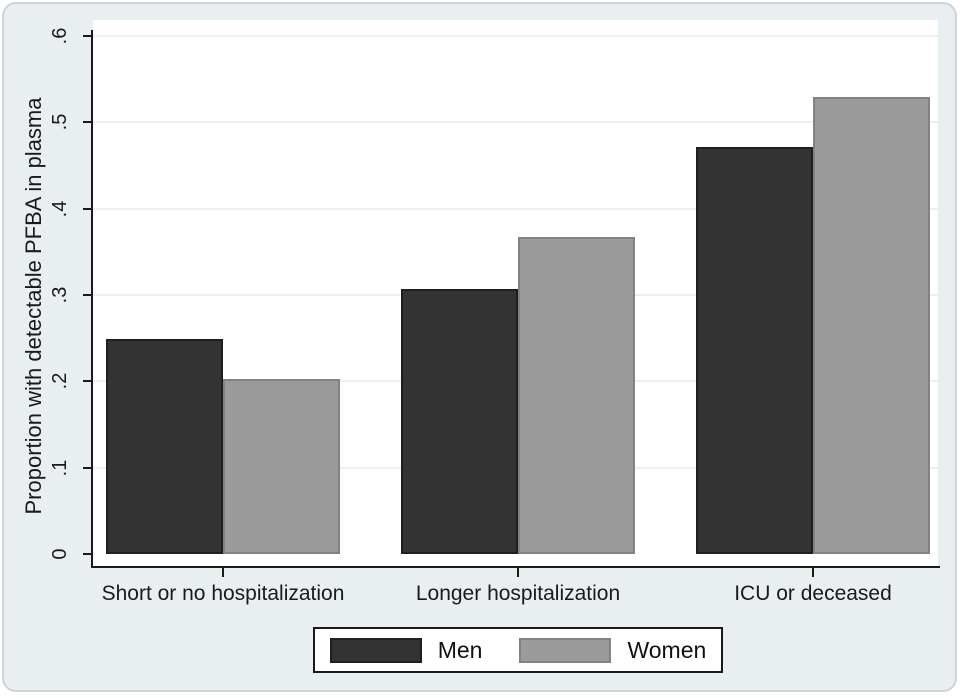 This screenshot has height=698, width=963. Describe the element at coordinates (754, 350) in the screenshot. I see `bar-men-icu-or-deceased` at that location.